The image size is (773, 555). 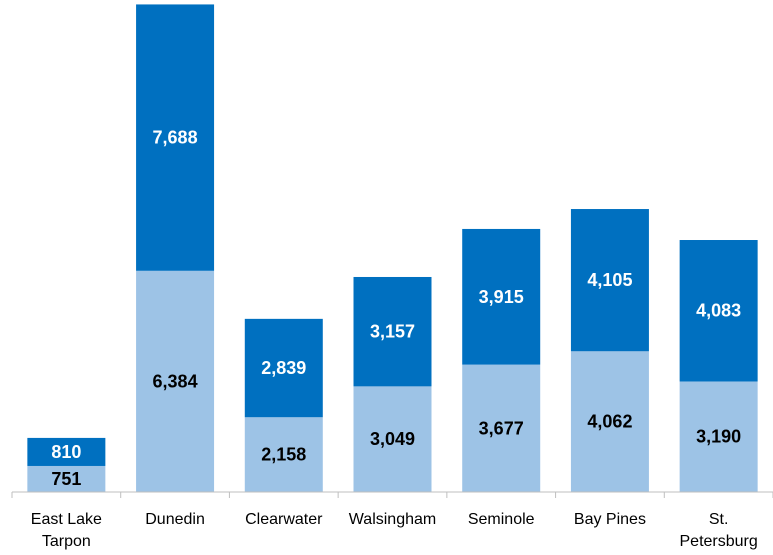 I want to click on value-label-1-2: 6,384, so click(x=175, y=381).